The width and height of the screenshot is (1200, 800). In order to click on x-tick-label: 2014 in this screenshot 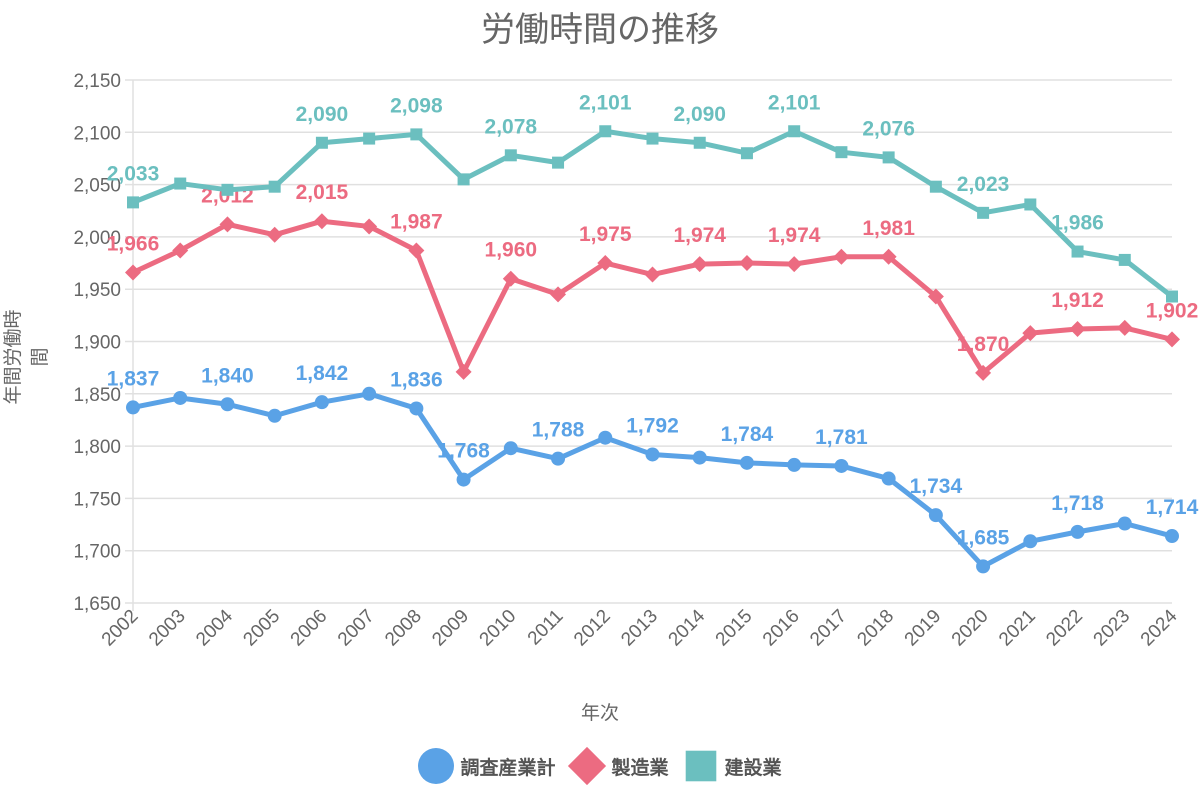, I will do `click(687, 627)`.